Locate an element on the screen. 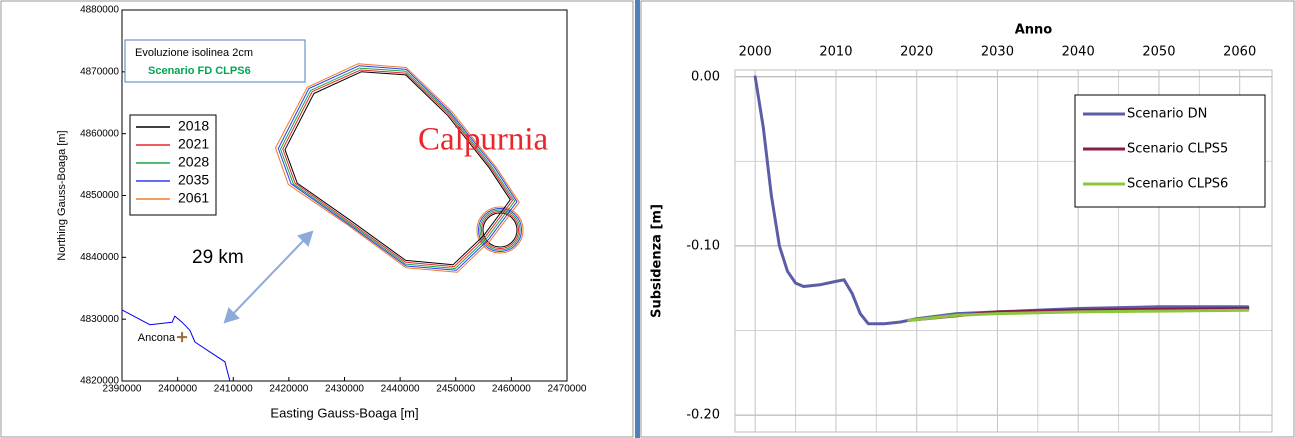 This screenshot has width=1295, height=438. x-tick-label: 2470000 is located at coordinates (567, 389).